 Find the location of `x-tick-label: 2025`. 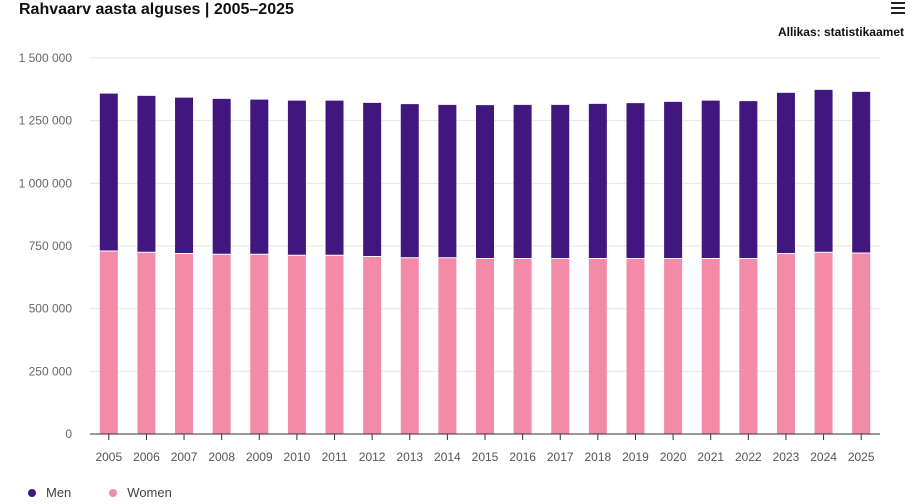

x-tick-label: 2025 is located at coordinates (861, 457).